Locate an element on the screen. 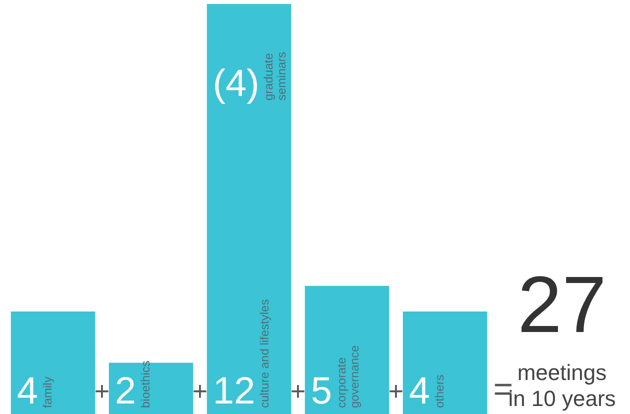 This screenshot has width=630, height=414. x-tick-label: family is located at coordinates (47, 392).